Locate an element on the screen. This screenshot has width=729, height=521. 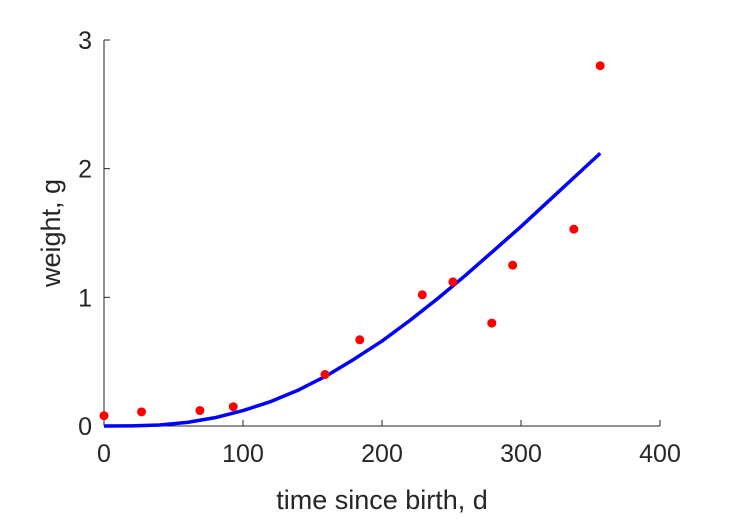
x-tick-label: 200 is located at coordinates (382, 454).